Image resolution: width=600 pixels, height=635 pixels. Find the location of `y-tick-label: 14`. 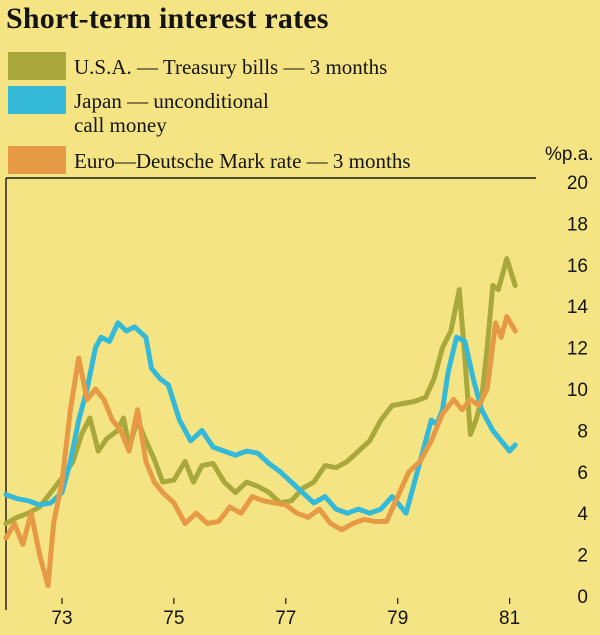

y-tick-label: 14 is located at coordinates (578, 307).